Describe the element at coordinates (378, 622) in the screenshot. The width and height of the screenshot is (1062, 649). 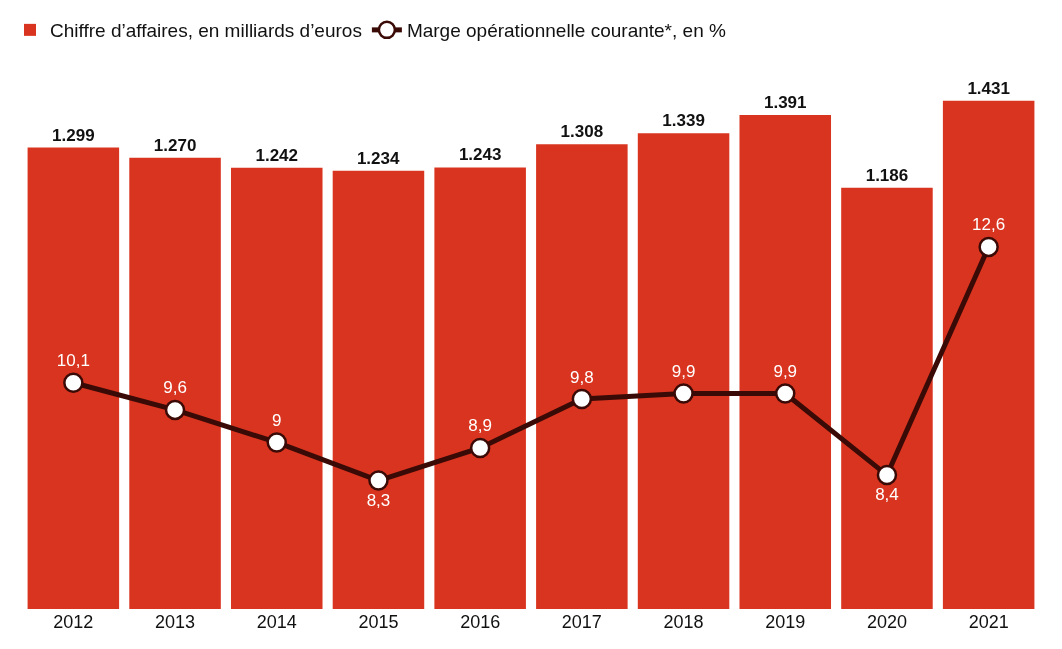
I see `x-tick-label: 2015` at that location.